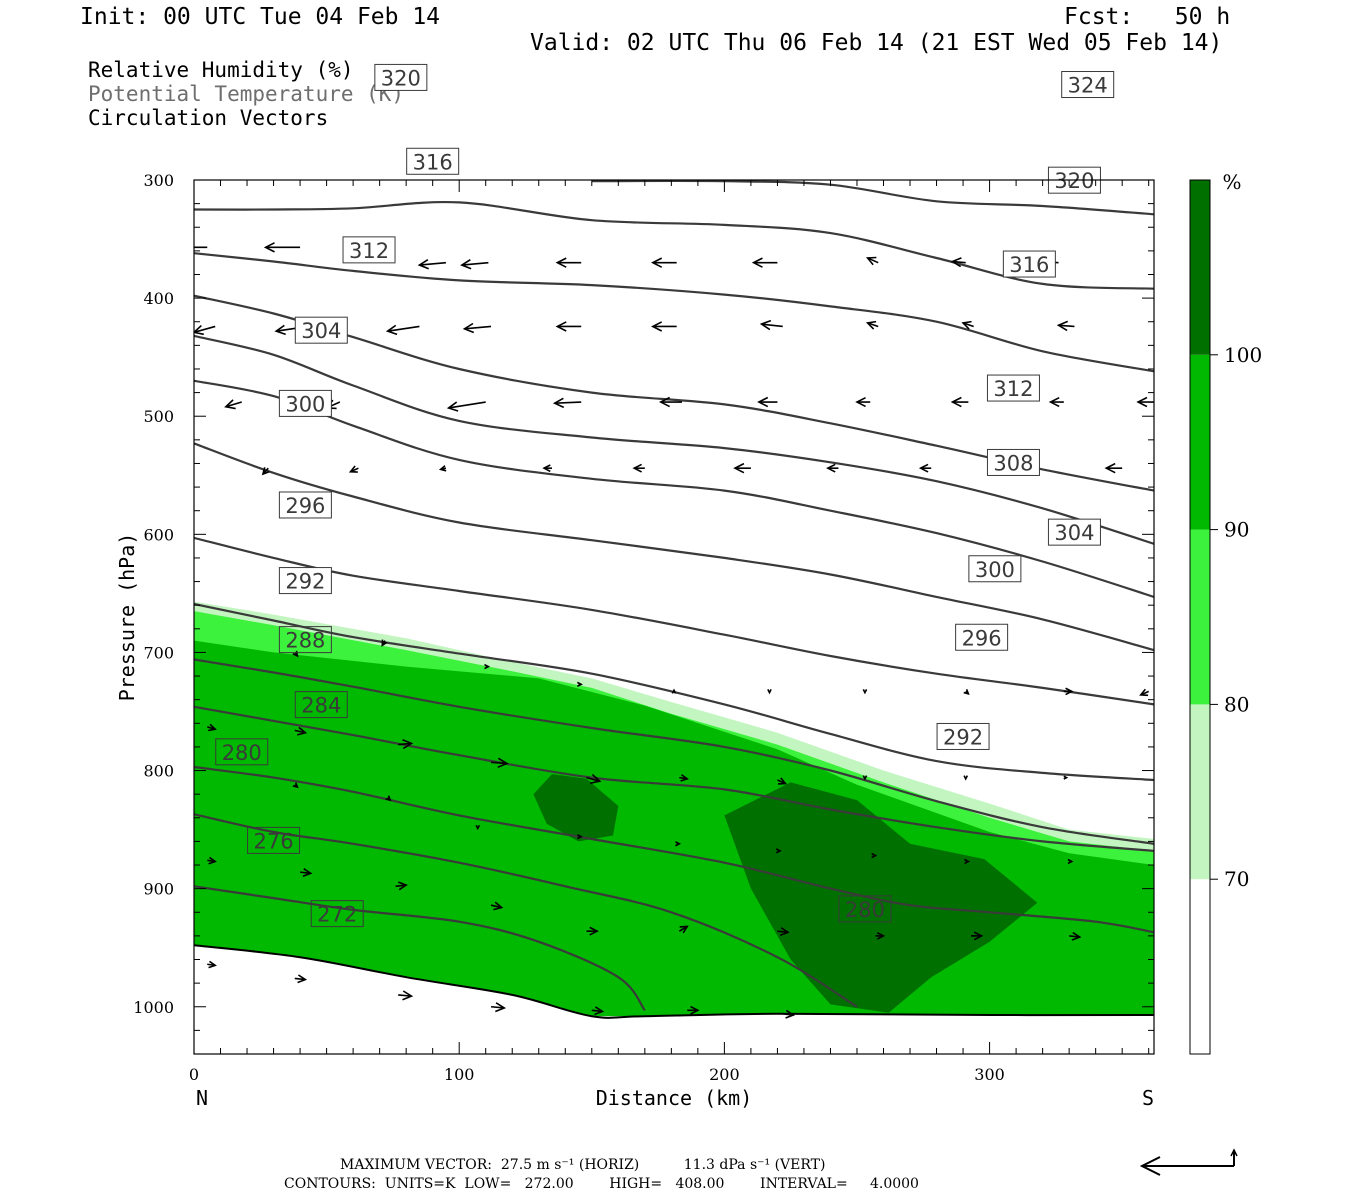 The height and width of the screenshot is (1200, 1350). I want to click on vector-30-head, so click(1142, 402).